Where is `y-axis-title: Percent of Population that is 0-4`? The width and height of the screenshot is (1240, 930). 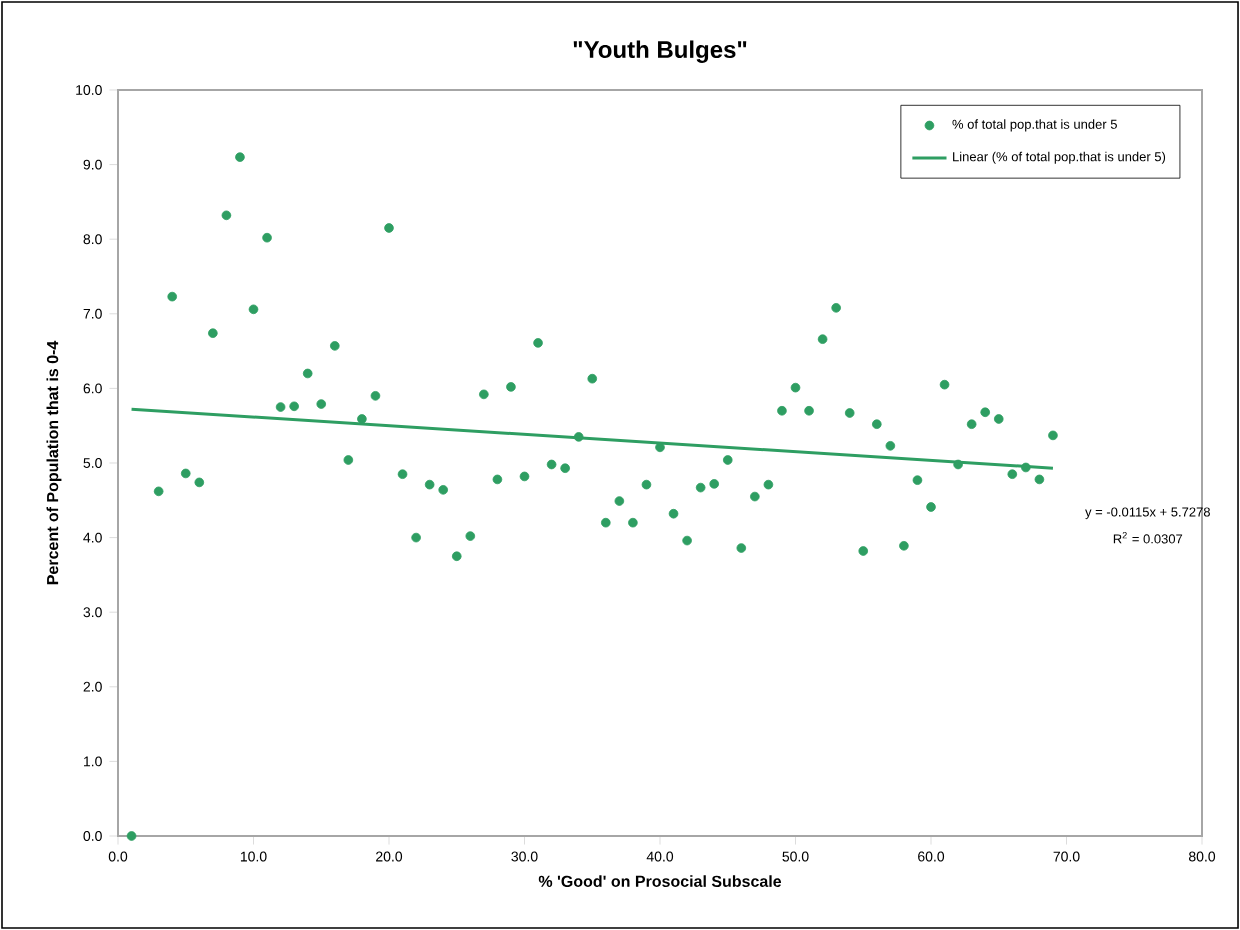 y-axis-title: Percent of Population that is 0-4 is located at coordinates (54, 462).